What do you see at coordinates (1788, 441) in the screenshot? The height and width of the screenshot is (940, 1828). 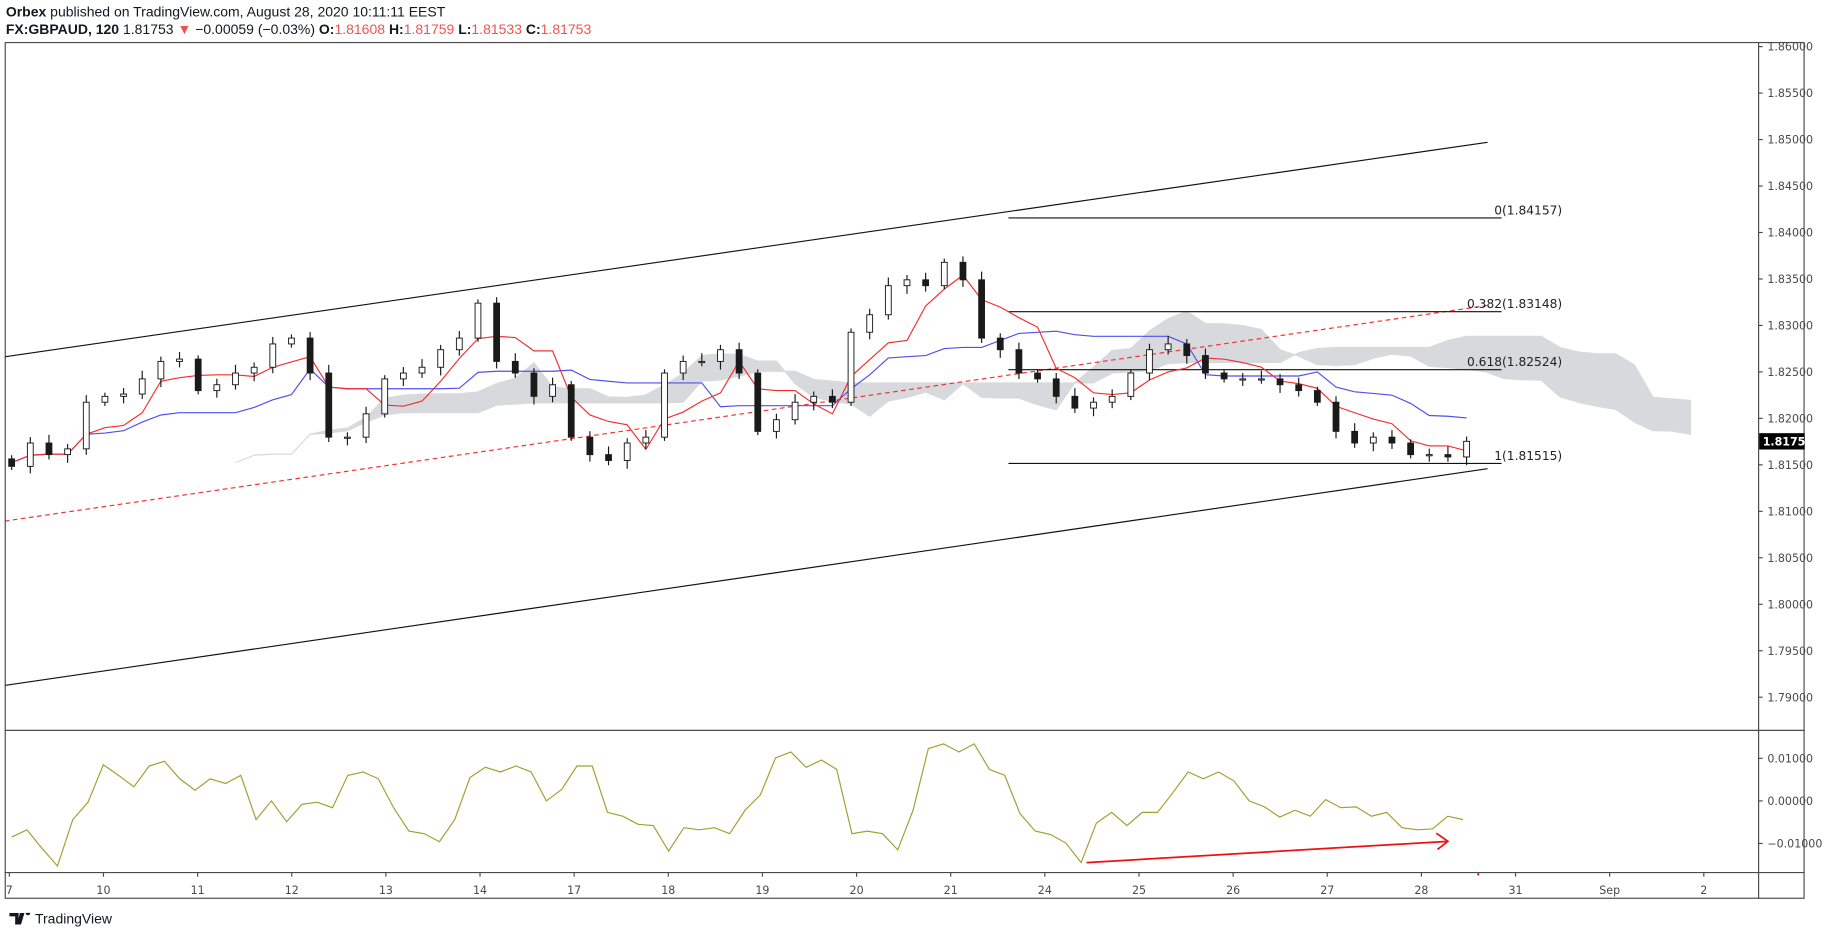 I see `last-price-label: 1.81753` at bounding box center [1788, 441].